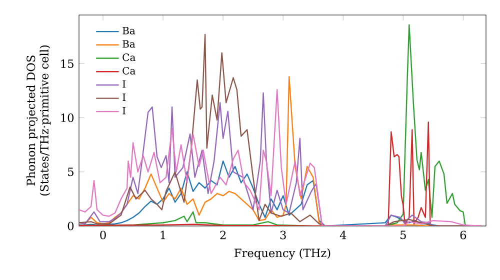  What do you see at coordinates (282, 254) in the screenshot?
I see `x-axis-title: Frequency (THz)` at bounding box center [282, 254].